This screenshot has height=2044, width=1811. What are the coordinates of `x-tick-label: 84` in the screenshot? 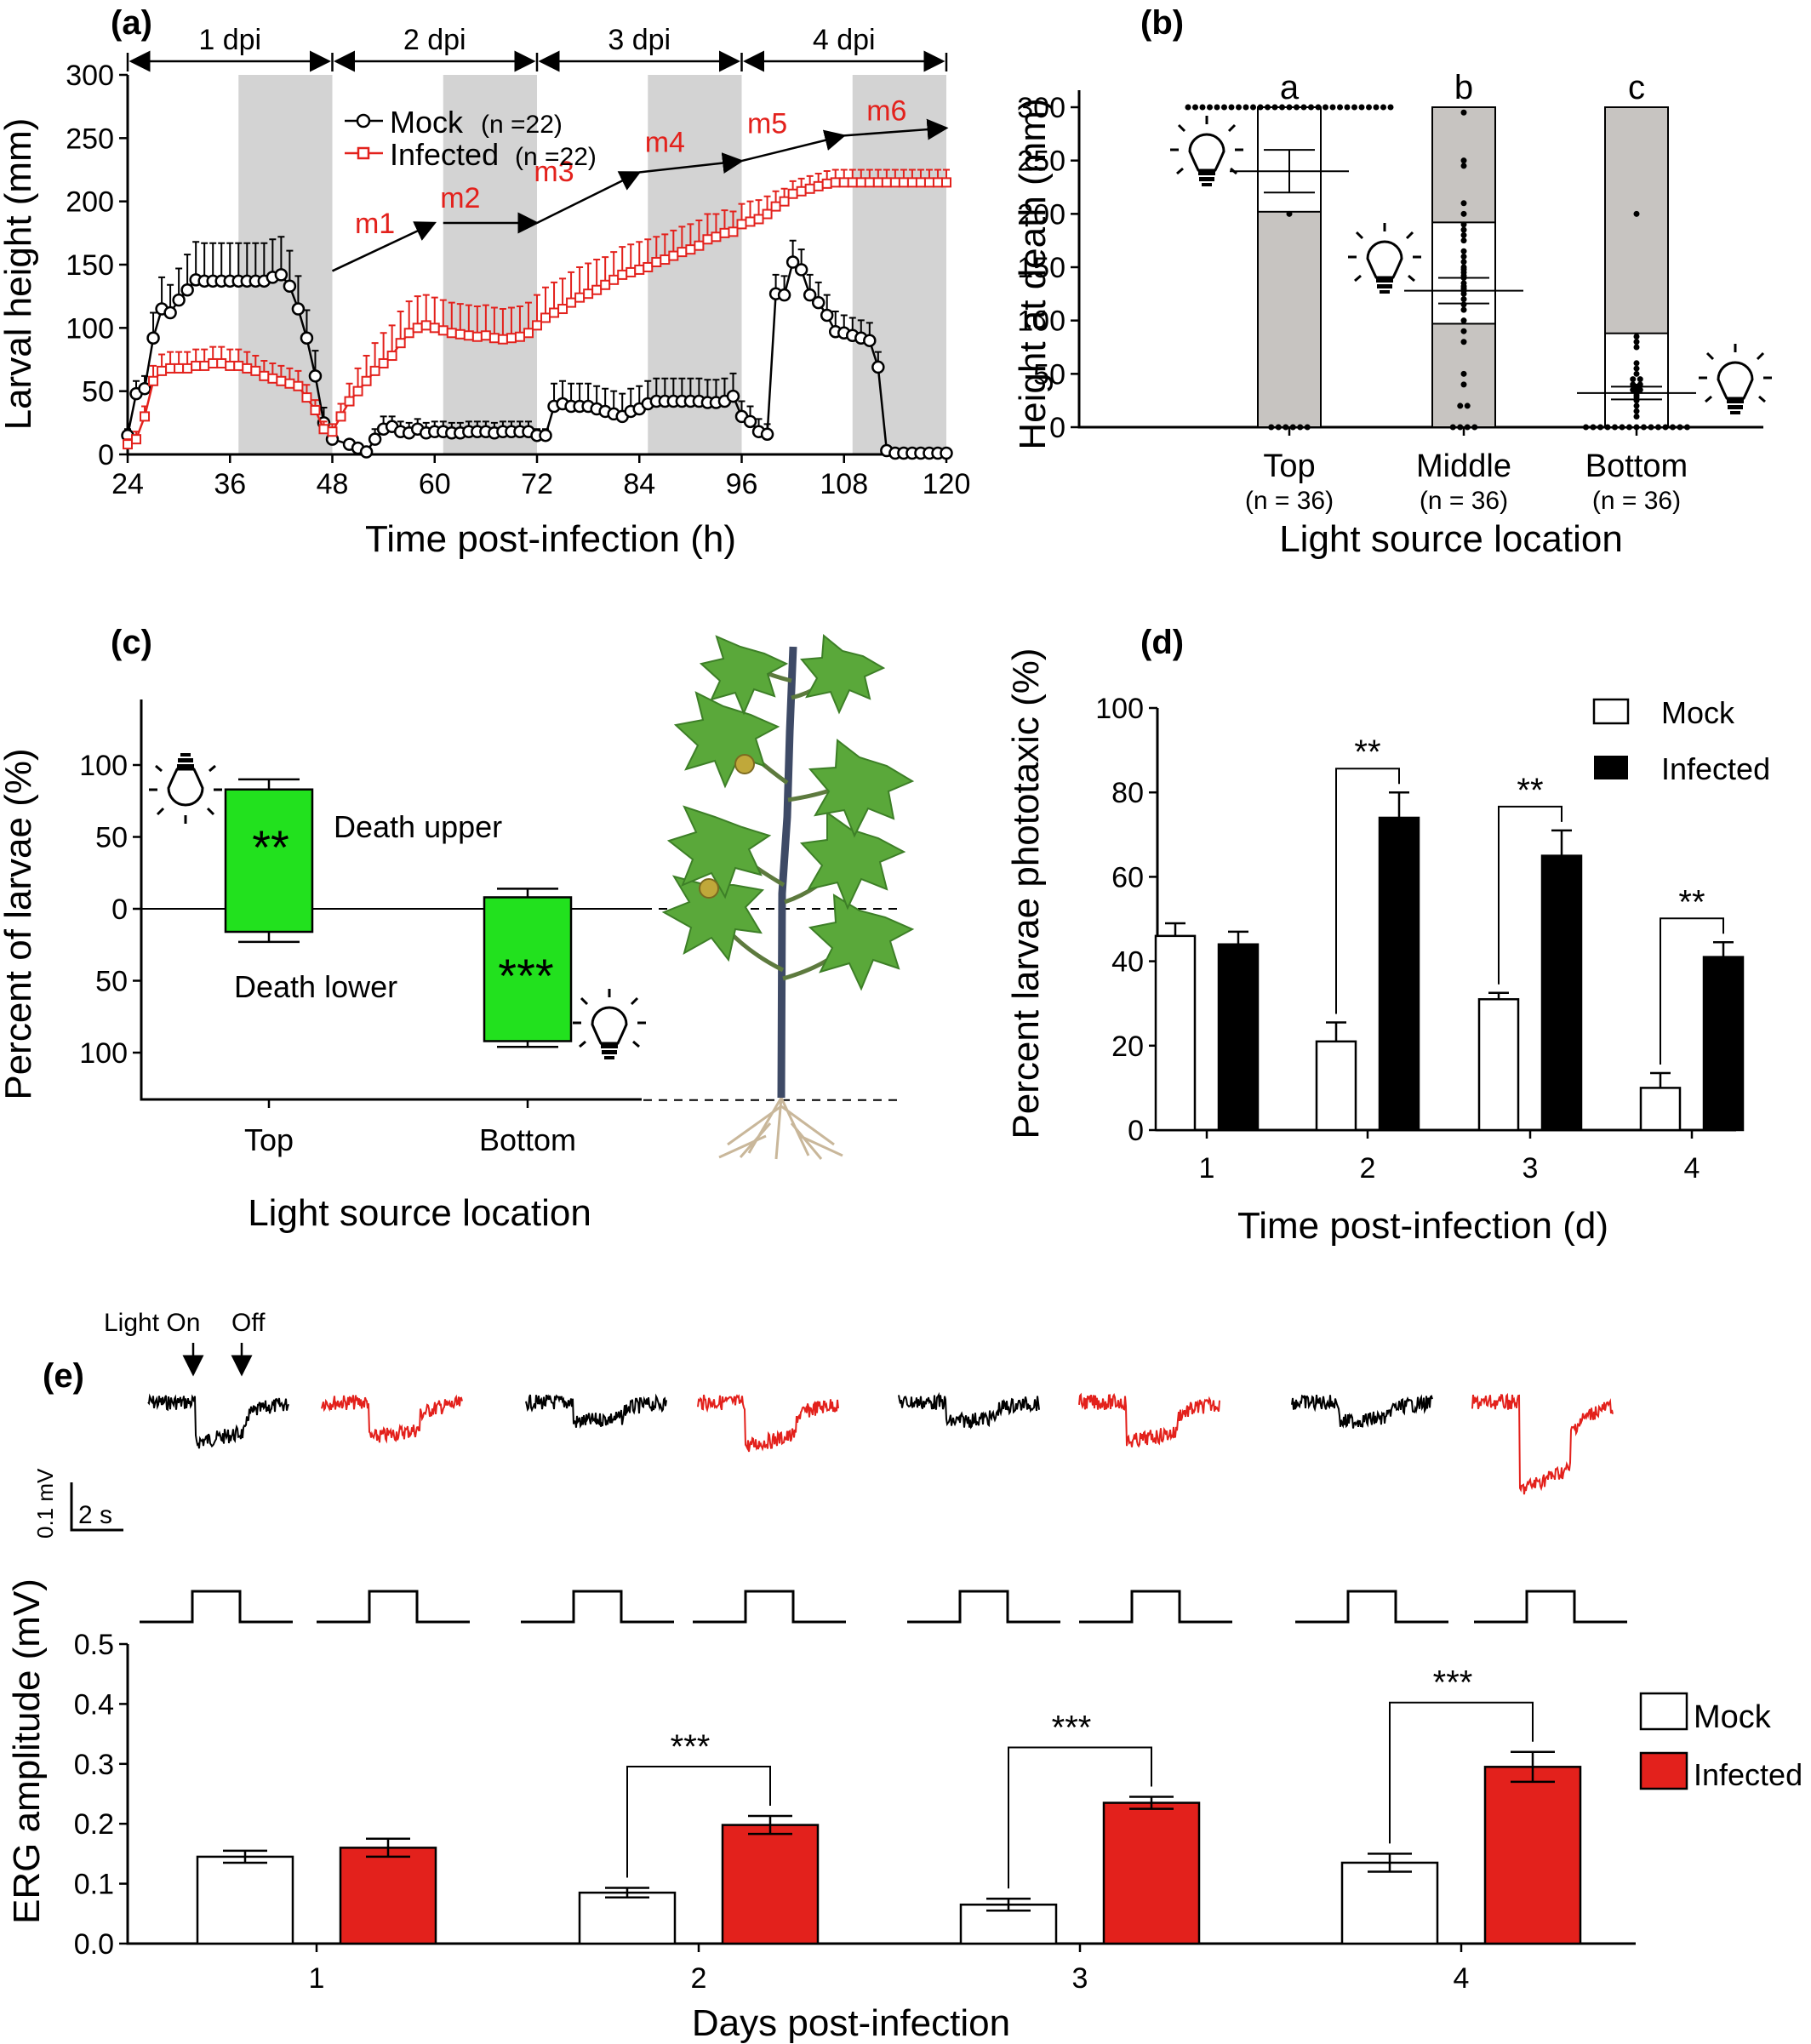 It's located at (639, 484).